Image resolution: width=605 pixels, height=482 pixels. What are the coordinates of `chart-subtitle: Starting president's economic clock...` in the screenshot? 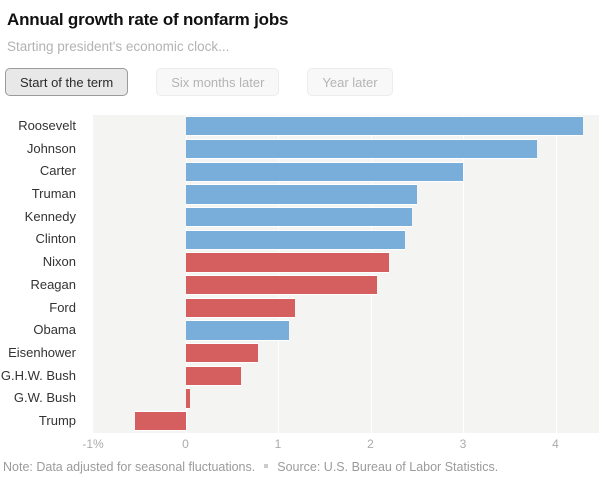 It's located at (118, 46).